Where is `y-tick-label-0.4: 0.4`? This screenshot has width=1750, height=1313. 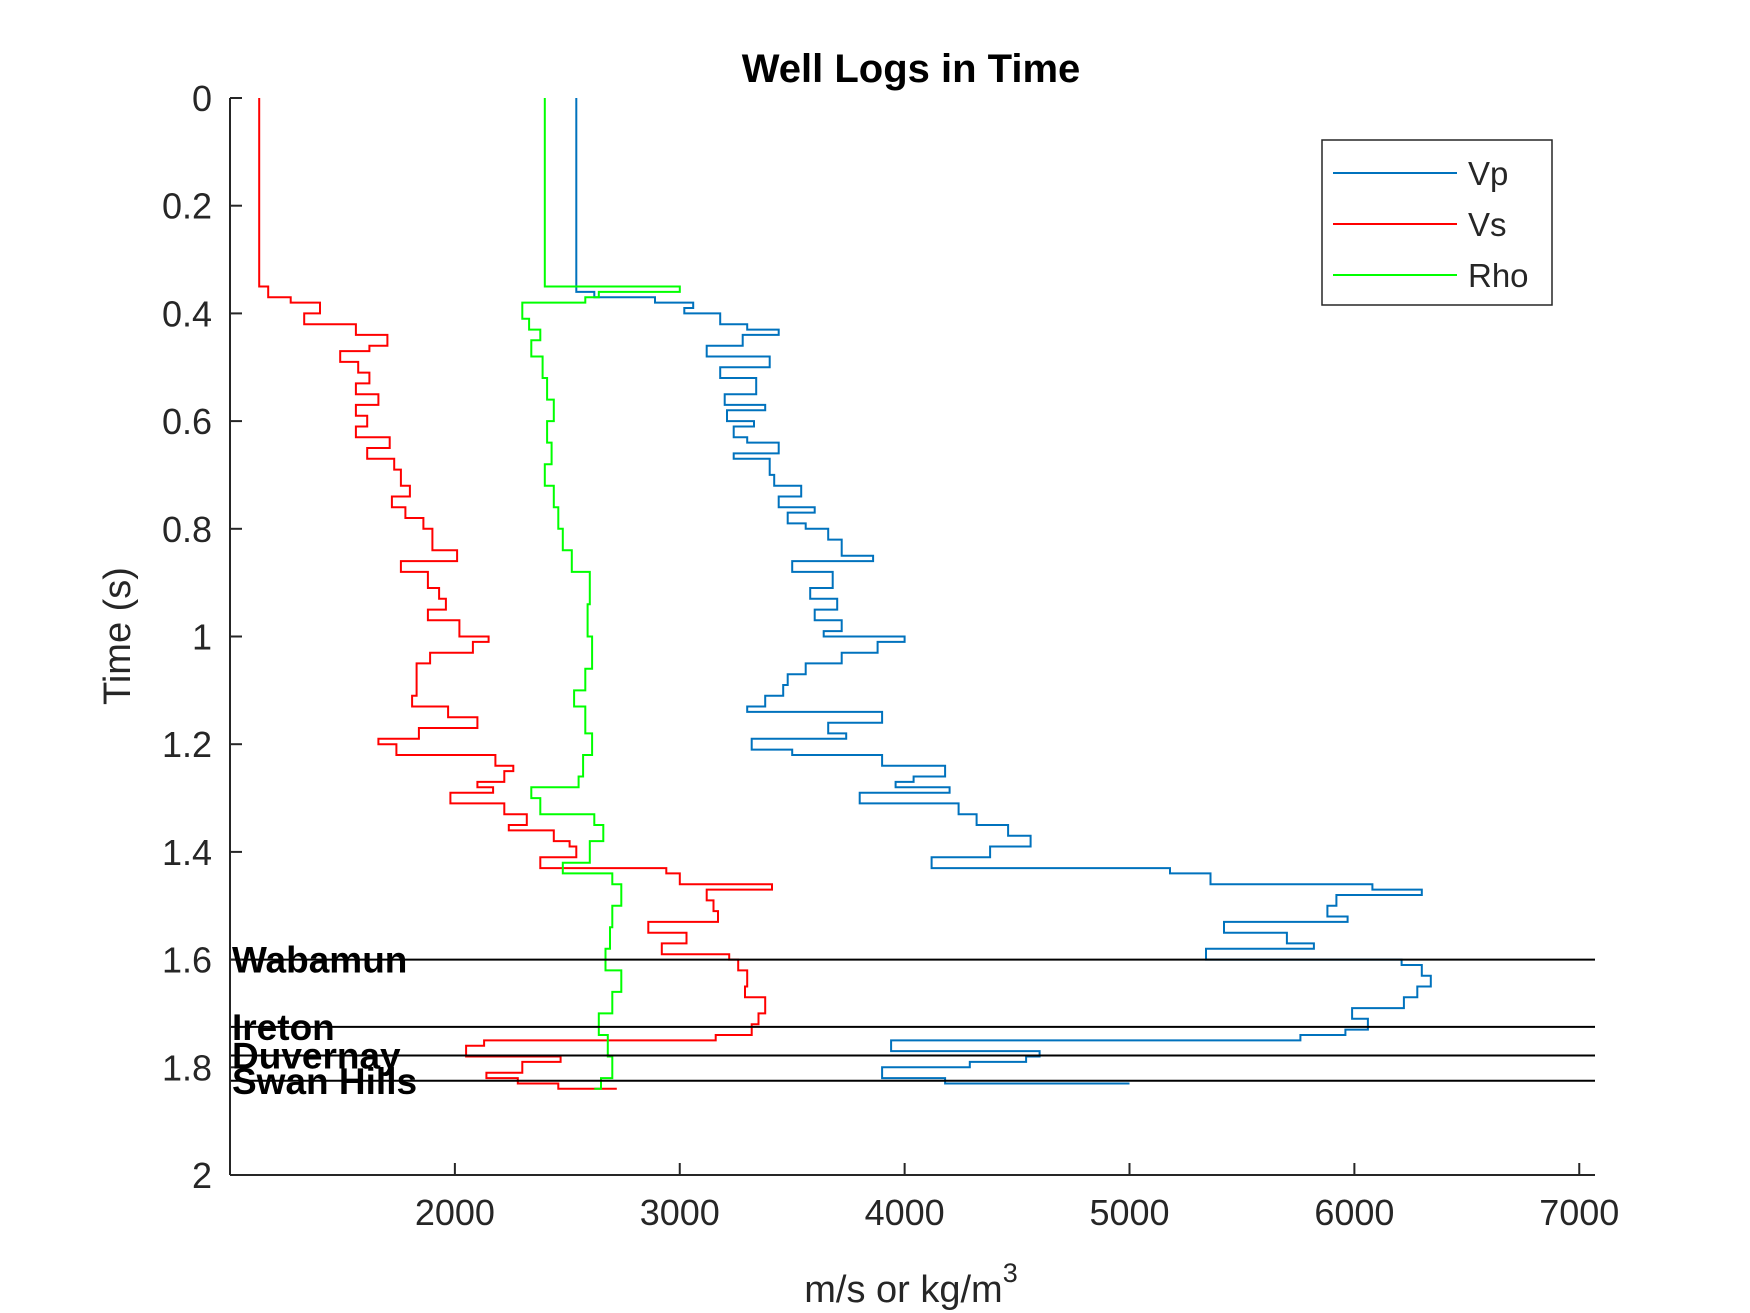 y-tick-label-0.4: 0.4 is located at coordinates (187, 313).